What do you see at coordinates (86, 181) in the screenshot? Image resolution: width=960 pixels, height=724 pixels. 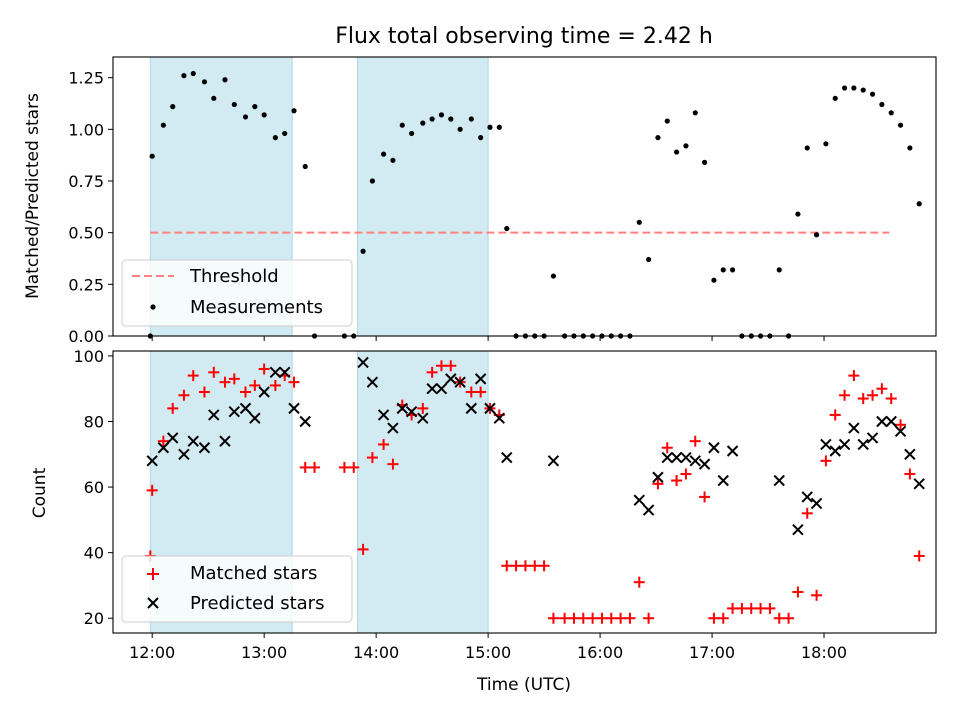 I see `y-tick-label: 0.75` at bounding box center [86, 181].